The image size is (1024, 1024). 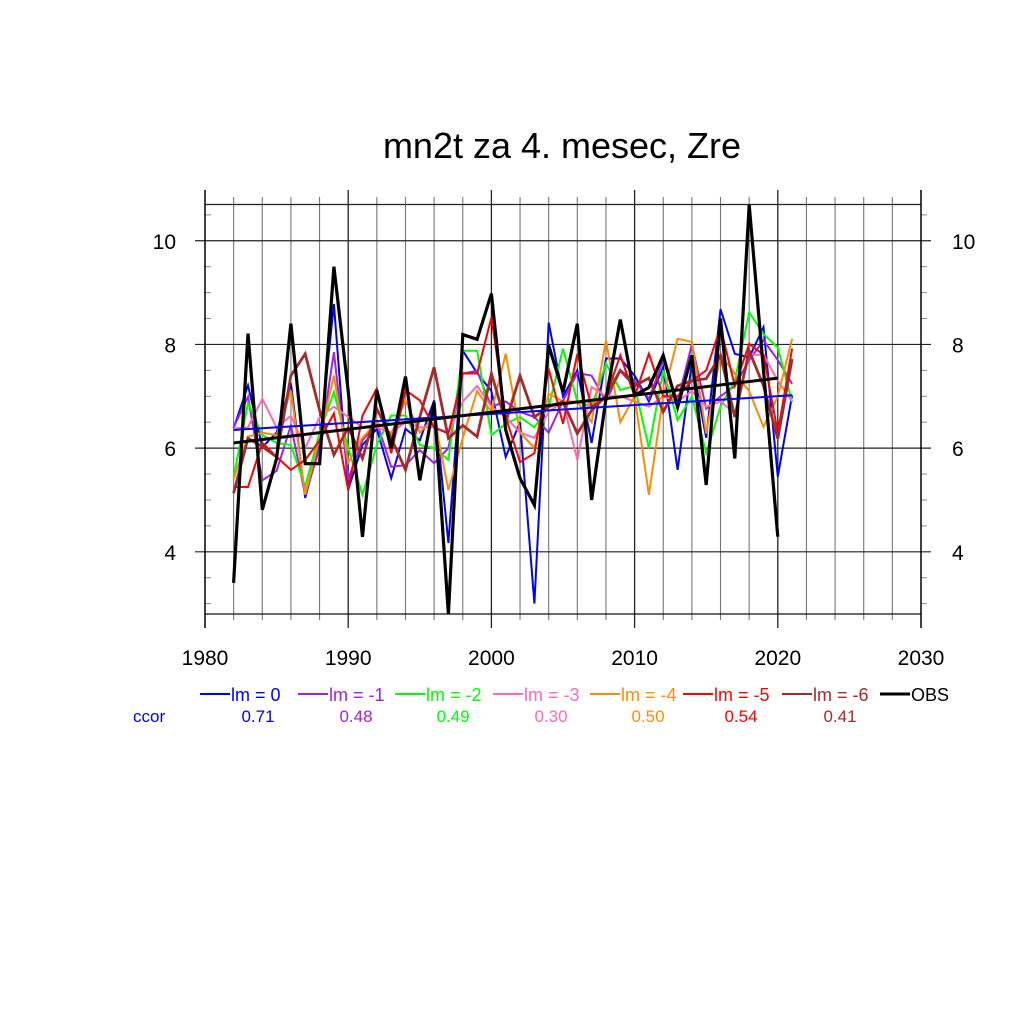 I want to click on trend-lines, so click(x=513, y=410).